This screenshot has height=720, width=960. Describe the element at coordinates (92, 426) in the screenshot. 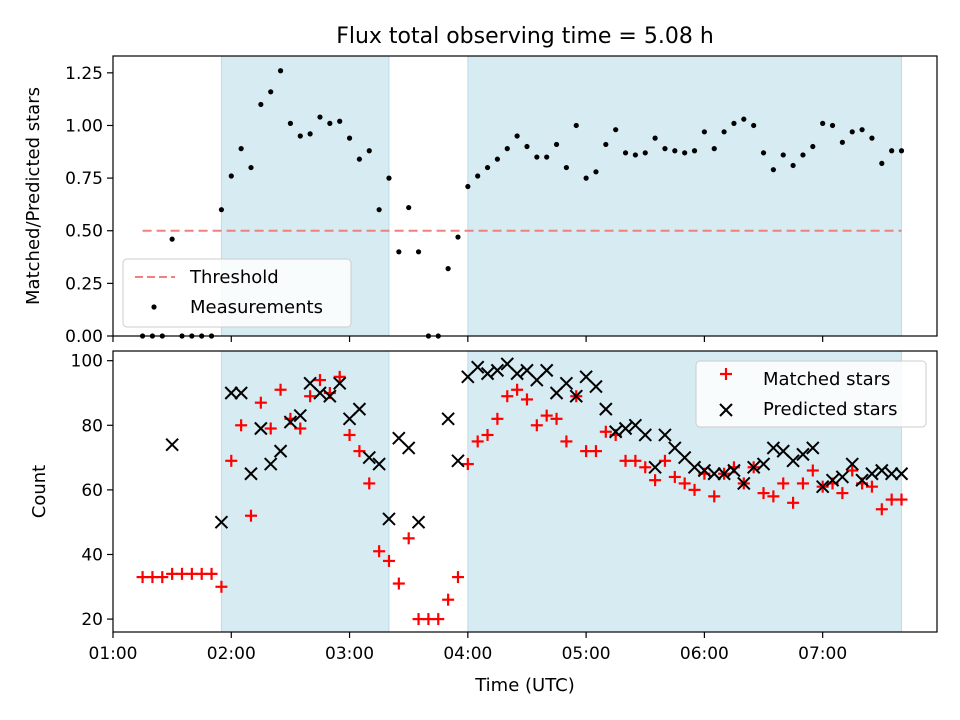

I see `y-tick-label: 80` at that location.